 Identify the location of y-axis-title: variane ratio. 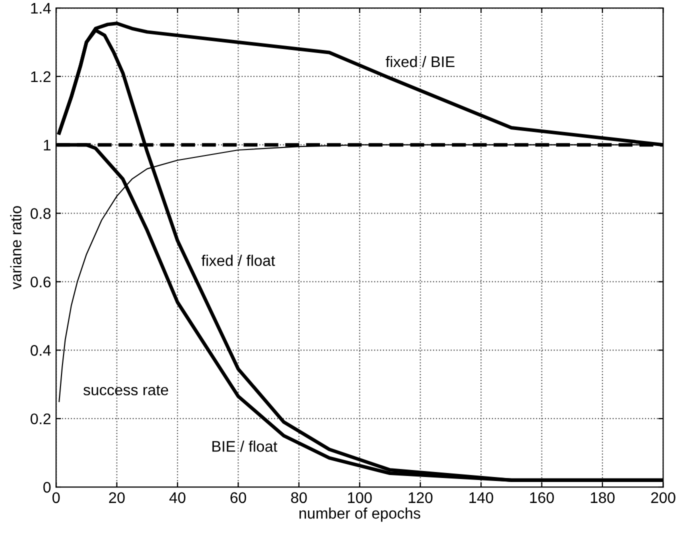
(16, 248).